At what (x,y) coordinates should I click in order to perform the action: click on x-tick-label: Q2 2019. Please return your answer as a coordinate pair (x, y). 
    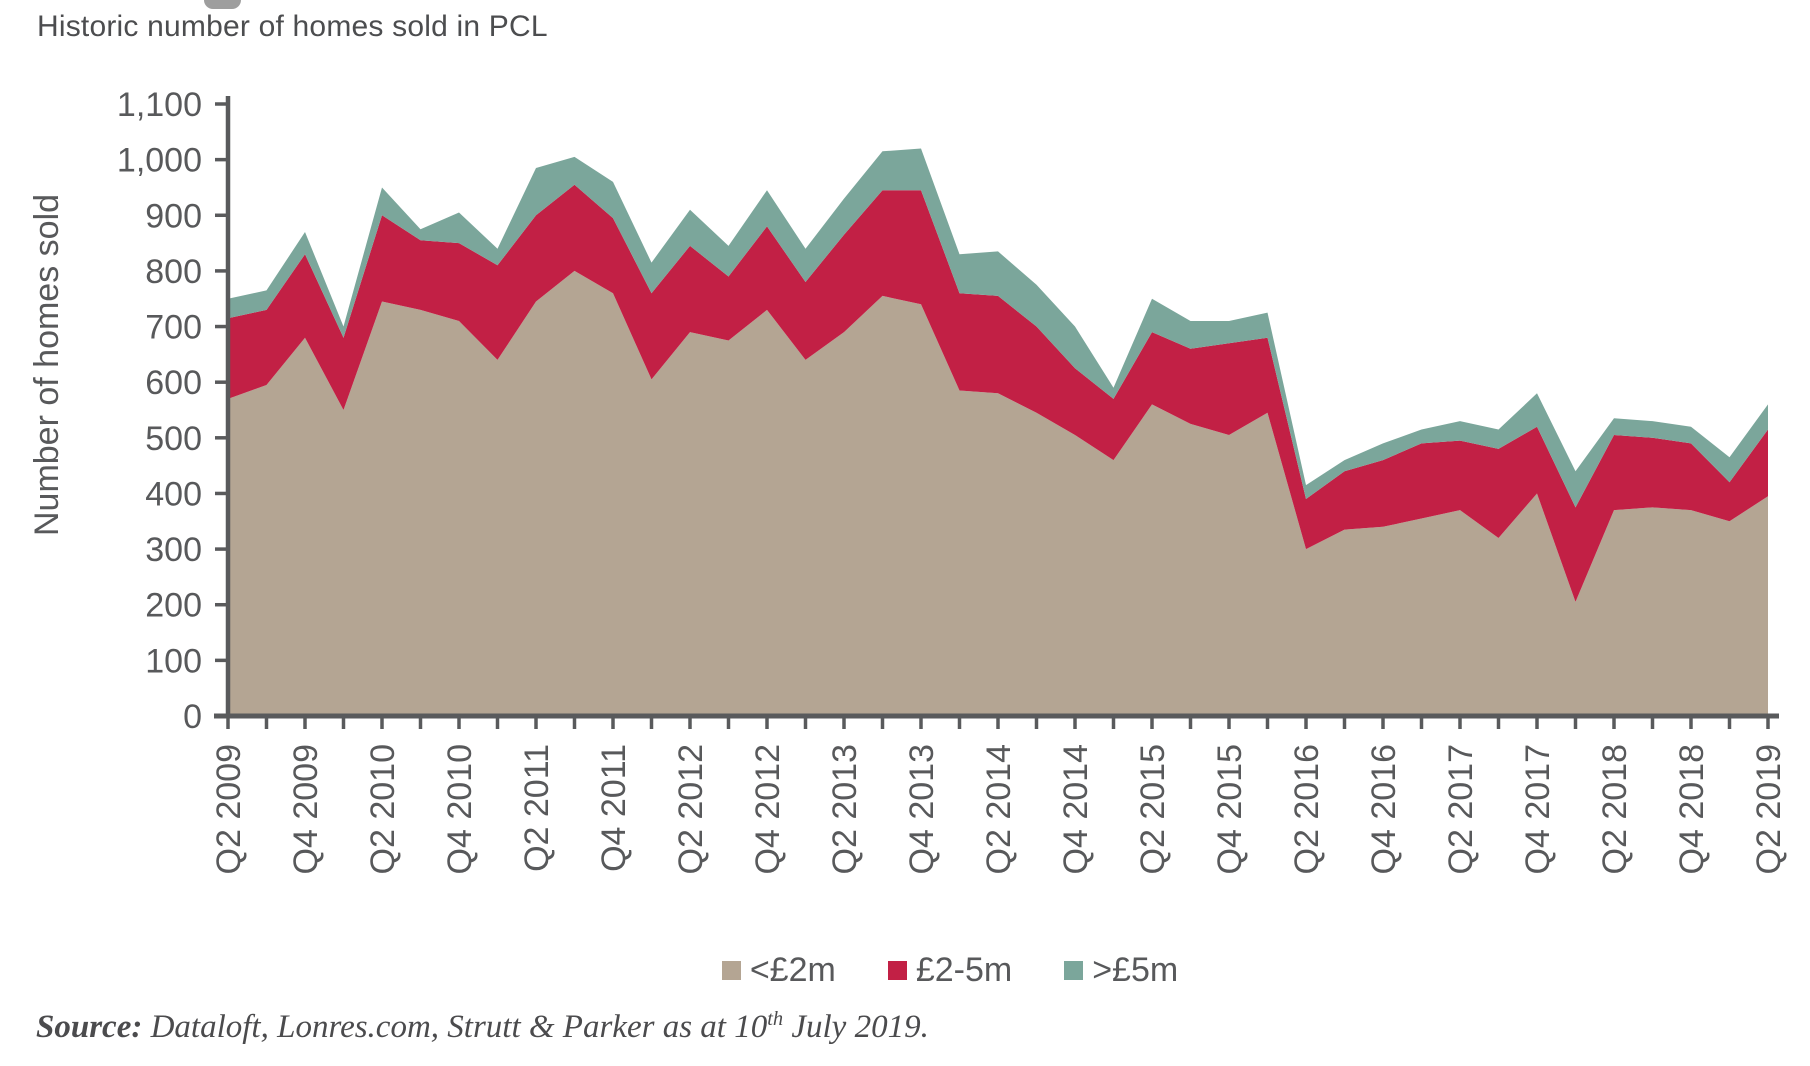
    Looking at the image, I should click on (1769, 809).